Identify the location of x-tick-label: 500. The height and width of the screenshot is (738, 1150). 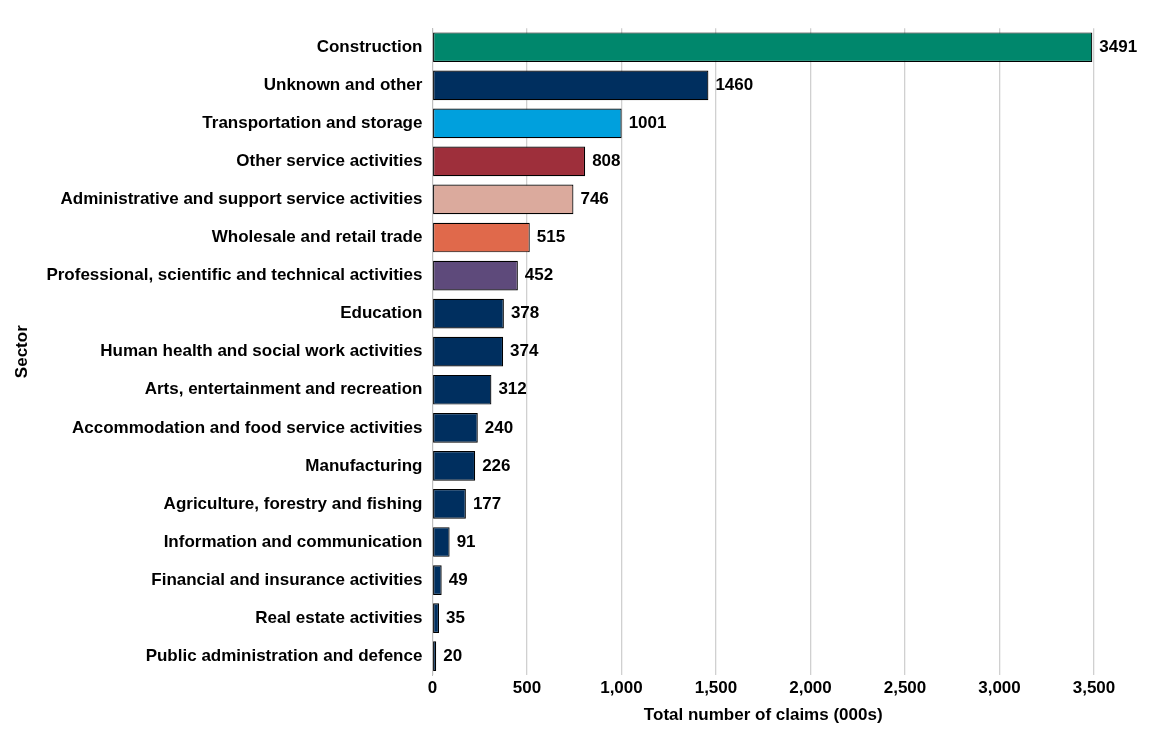
(527, 688).